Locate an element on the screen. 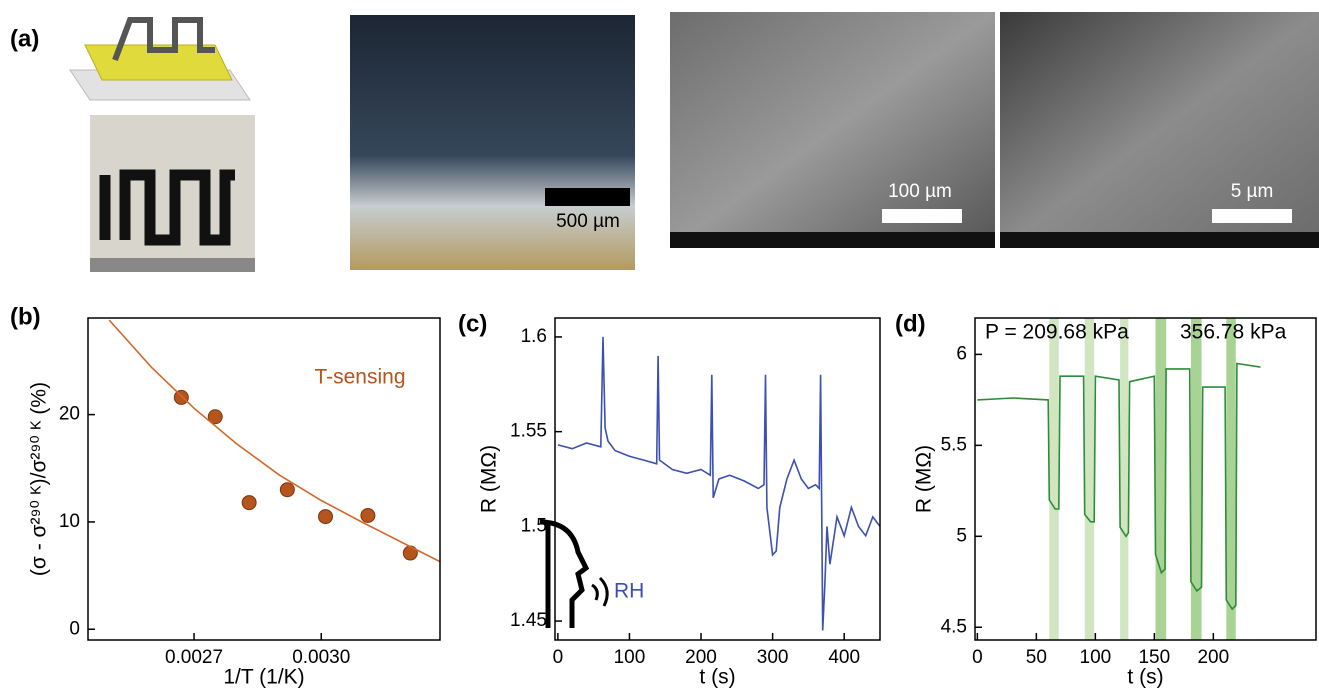 This screenshot has height=690, width=1319. y-axis-label: (σ - σ²⁹⁰ ᴷ)/σ²⁹⁰ ᴷ (%) is located at coordinates (39, 479).